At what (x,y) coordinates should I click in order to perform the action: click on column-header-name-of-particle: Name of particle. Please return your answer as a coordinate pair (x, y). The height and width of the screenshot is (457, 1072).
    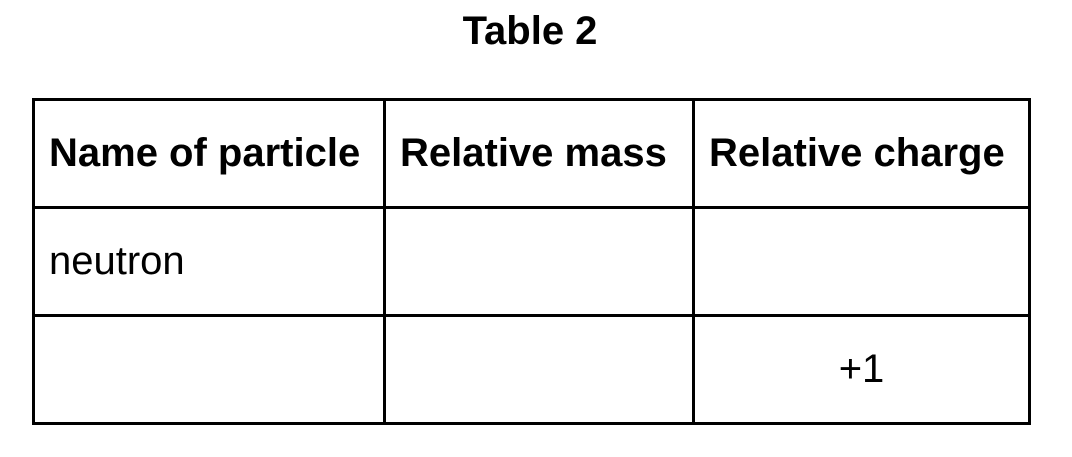
    Looking at the image, I should click on (209, 153).